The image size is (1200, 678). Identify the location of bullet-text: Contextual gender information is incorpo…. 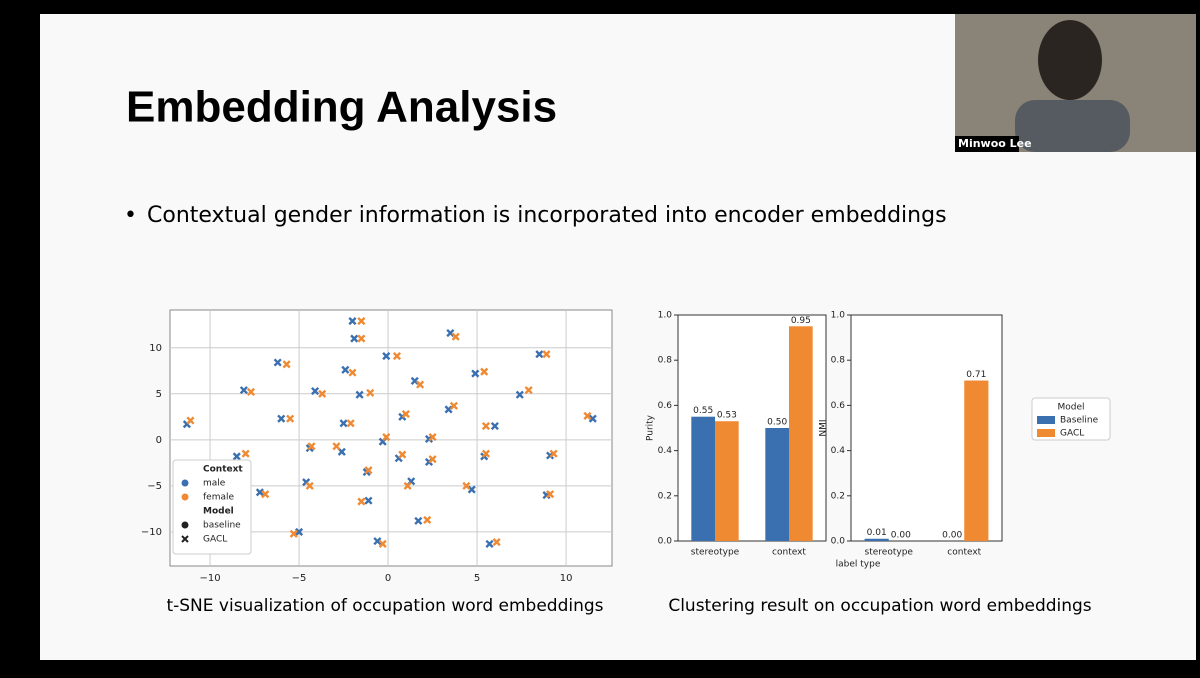
(547, 215).